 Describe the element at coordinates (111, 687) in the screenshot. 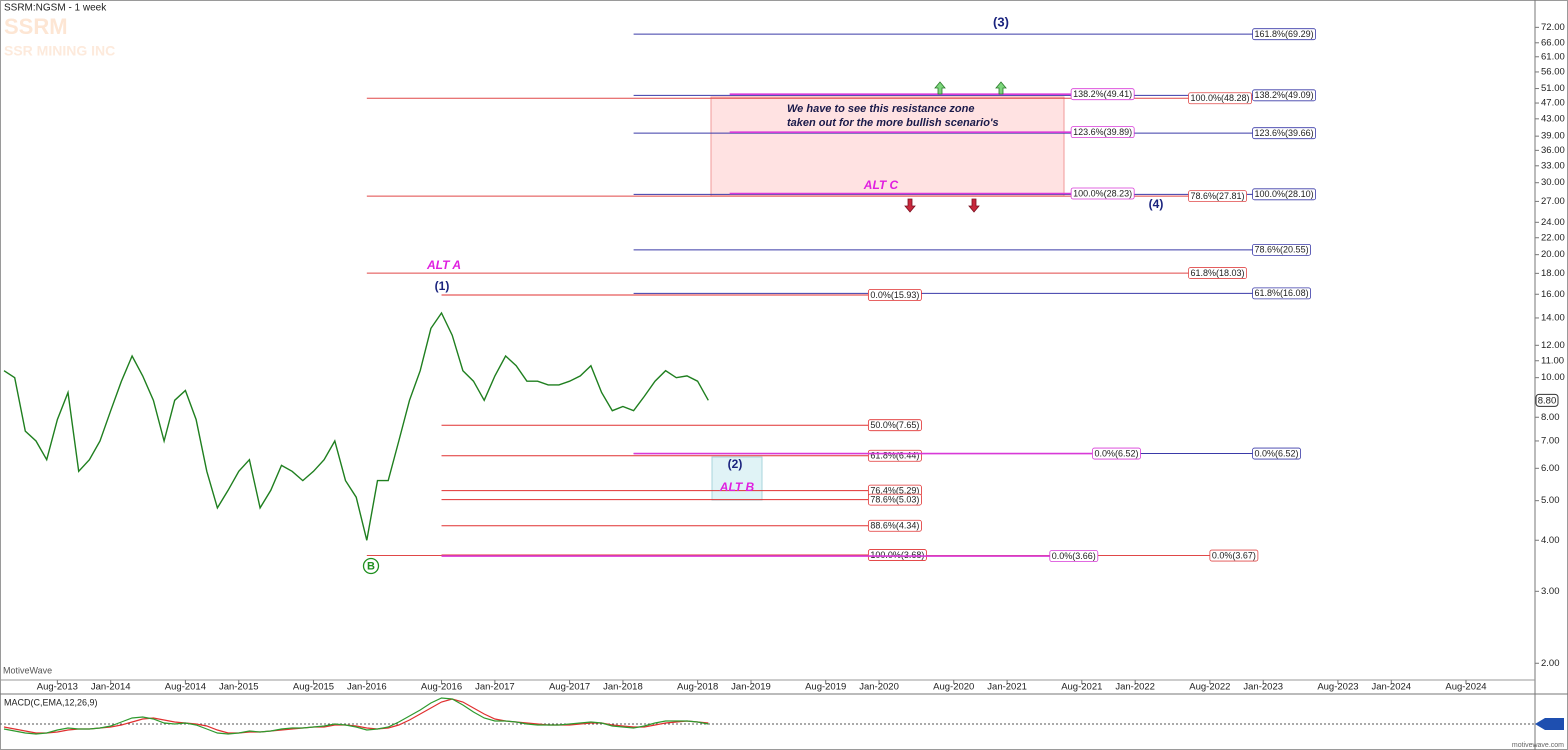

I see `x-tick-label: Jan-2014` at that location.